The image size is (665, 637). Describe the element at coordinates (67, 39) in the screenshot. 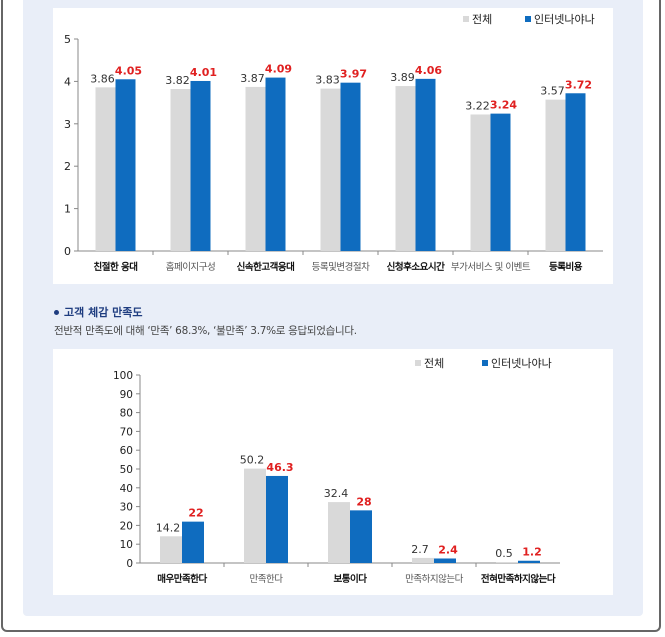

I see `y-tick-label: 5` at that location.